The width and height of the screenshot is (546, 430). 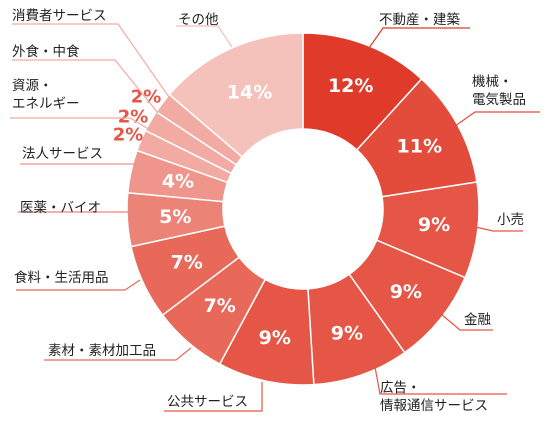 I want to click on category-label-12: 外食・中食, so click(x=46, y=51).